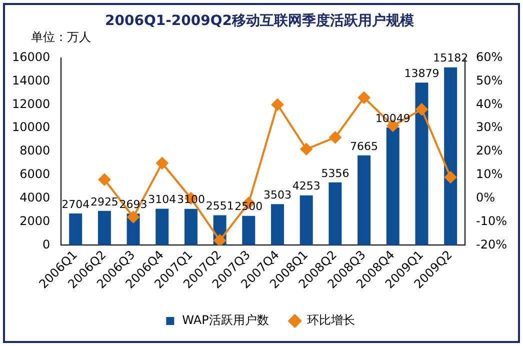 This screenshot has height=346, width=523. What do you see at coordinates (35, 151) in the screenshot?
I see `y-tick-label: 8000` at bounding box center [35, 151].